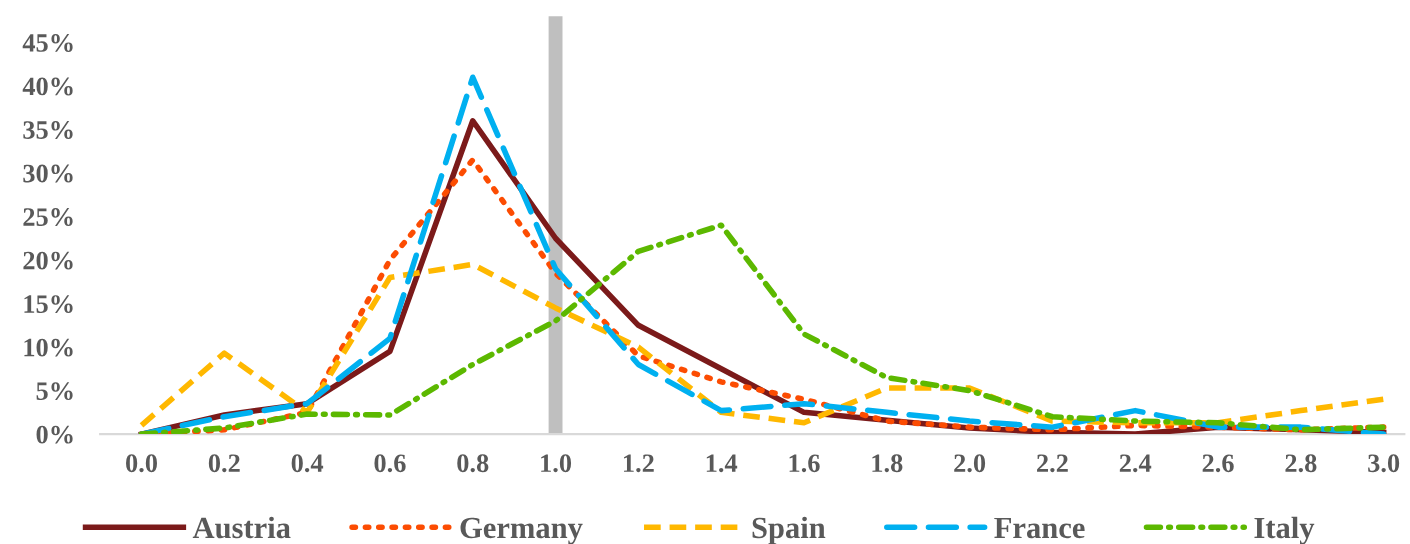 The width and height of the screenshot is (1410, 544). I want to click on legend-label: Austria, so click(241, 527).